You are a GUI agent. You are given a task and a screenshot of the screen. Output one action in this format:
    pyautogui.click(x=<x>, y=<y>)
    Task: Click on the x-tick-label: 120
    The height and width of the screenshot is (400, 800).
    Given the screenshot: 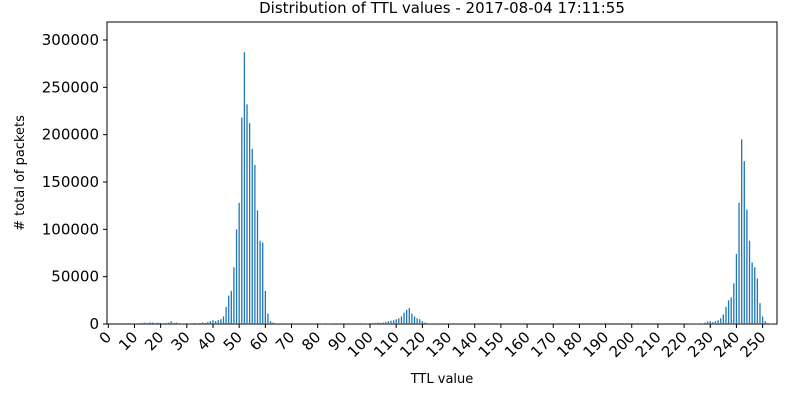 What is the action you would take?
    pyautogui.click(x=412, y=344)
    